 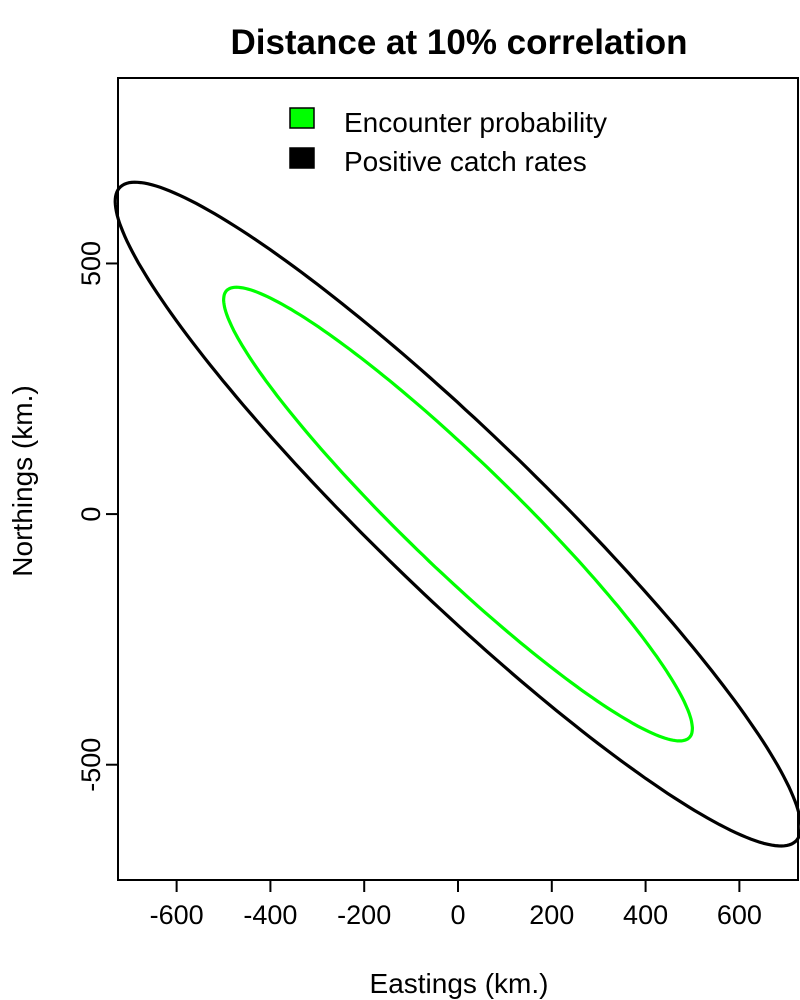 What do you see at coordinates (91, 765) in the screenshot?
I see `y-tick-label: -500` at bounding box center [91, 765].